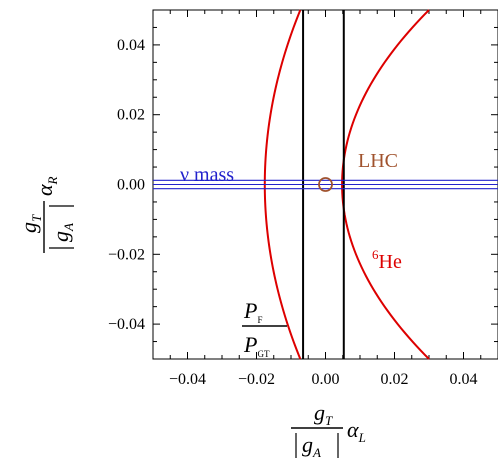 The height and width of the screenshot is (460, 498). I want to click on x-label-alpha-sub: L, so click(362, 437).